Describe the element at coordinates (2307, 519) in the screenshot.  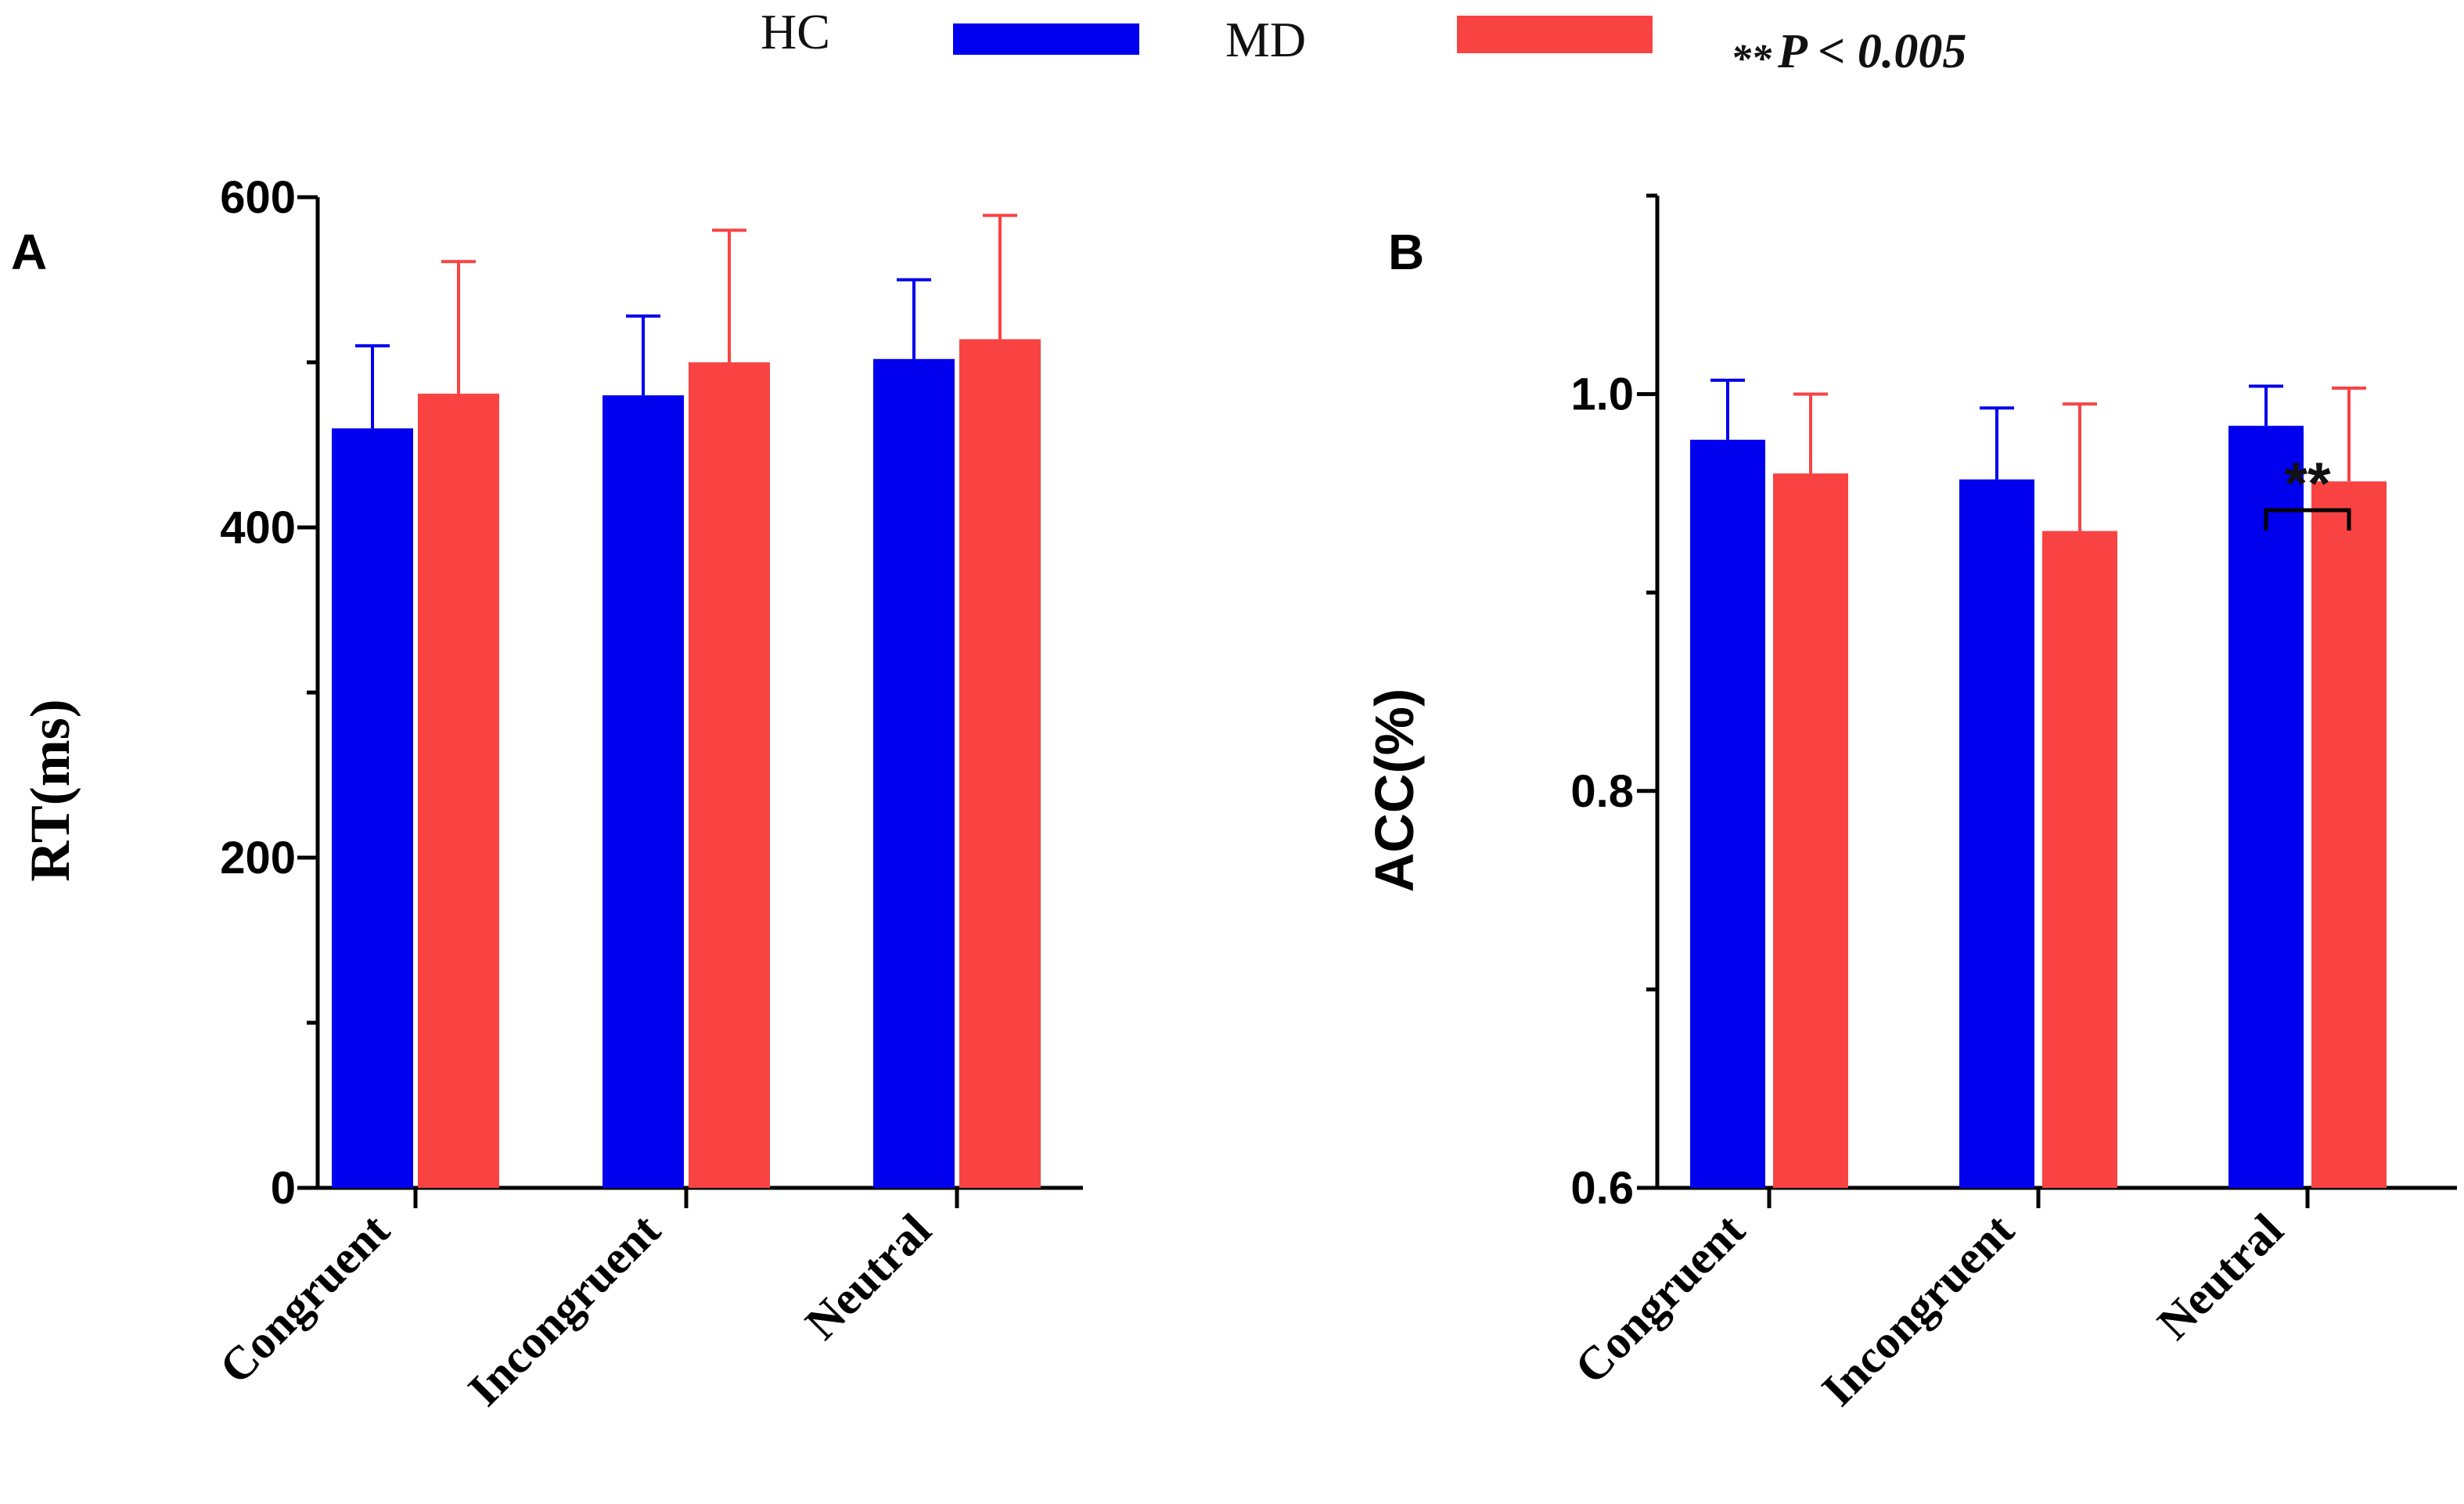
I see `panel-b-significance-bracket` at that location.